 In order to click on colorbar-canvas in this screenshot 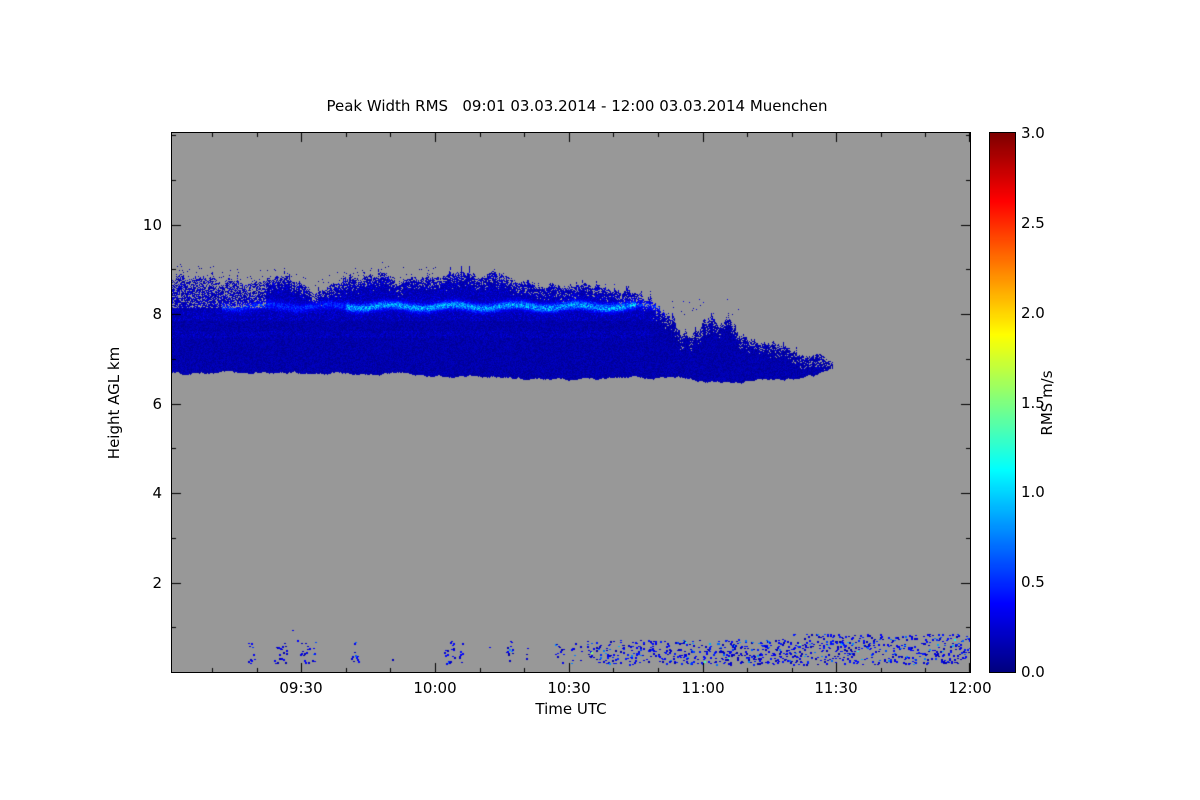, I will do `click(1002, 402)`.